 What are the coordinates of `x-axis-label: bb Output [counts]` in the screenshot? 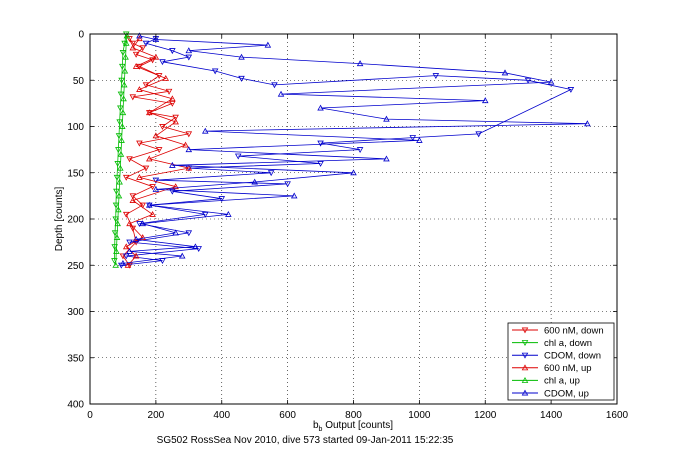 It's located at (353, 426).